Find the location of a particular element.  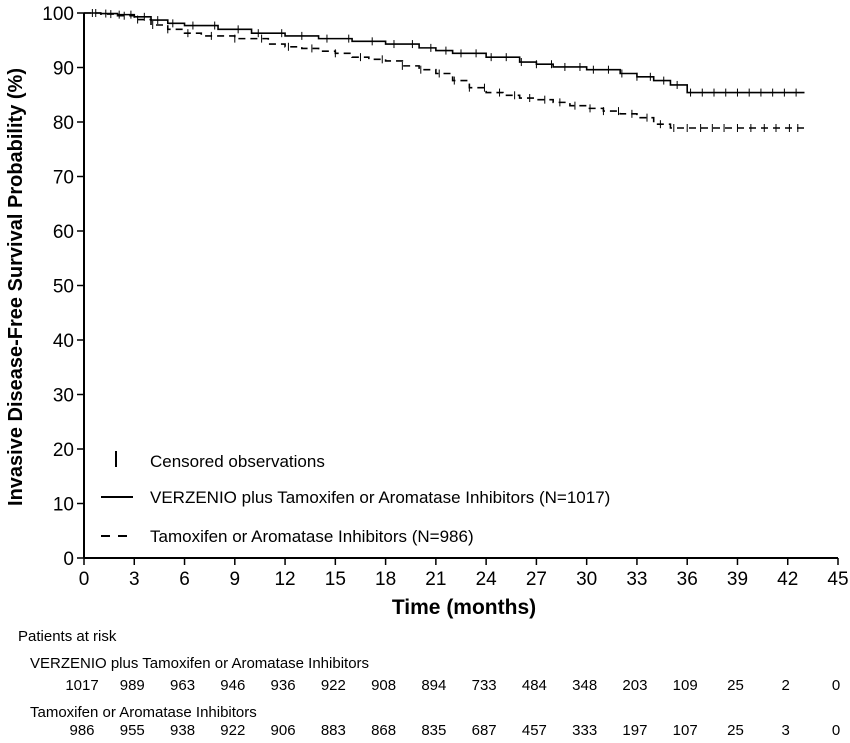

x-axis-label: Time (months) is located at coordinates (464, 607).